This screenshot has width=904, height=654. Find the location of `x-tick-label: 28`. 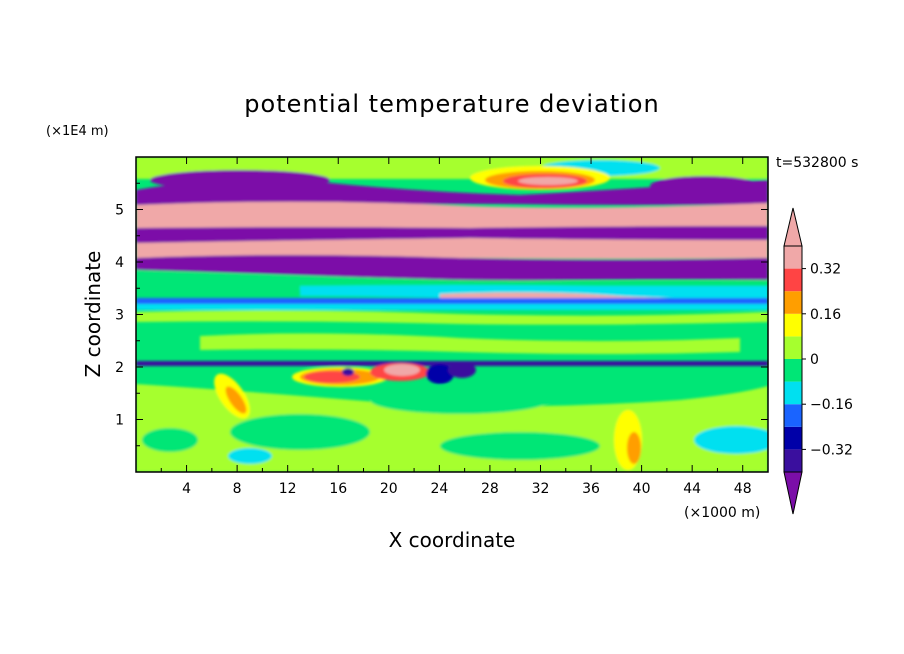

x-tick-label: 28 is located at coordinates (490, 489).